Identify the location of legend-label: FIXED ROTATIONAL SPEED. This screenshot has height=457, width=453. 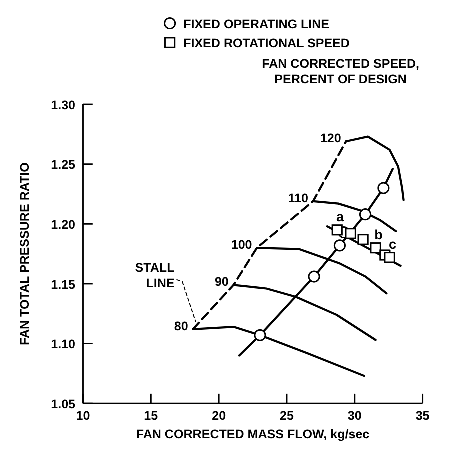
(267, 43).